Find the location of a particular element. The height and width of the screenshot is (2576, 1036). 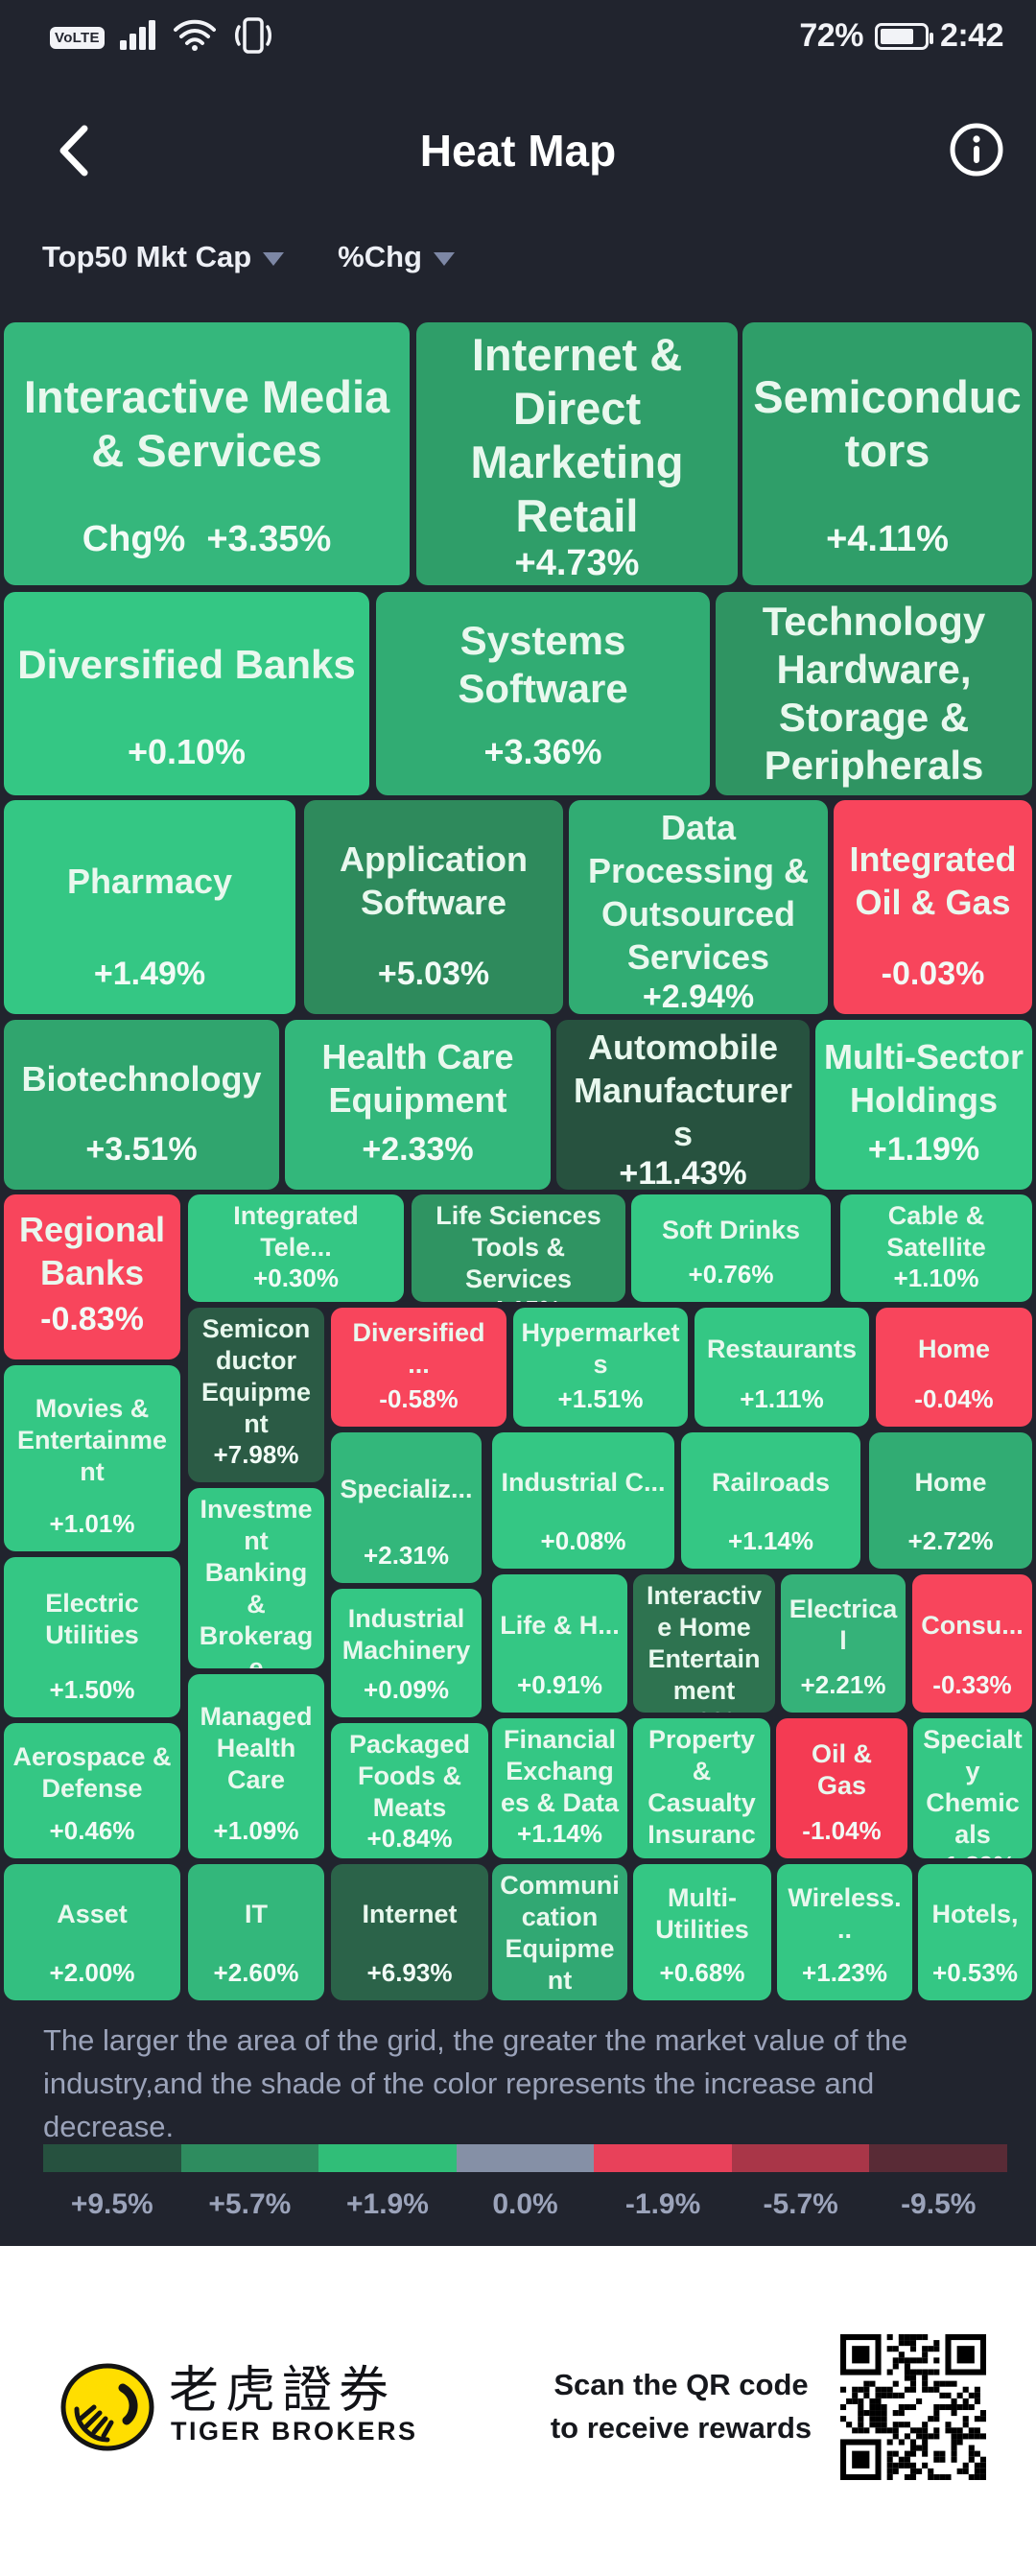

tile-name: Systems Software is located at coordinates (543, 665).